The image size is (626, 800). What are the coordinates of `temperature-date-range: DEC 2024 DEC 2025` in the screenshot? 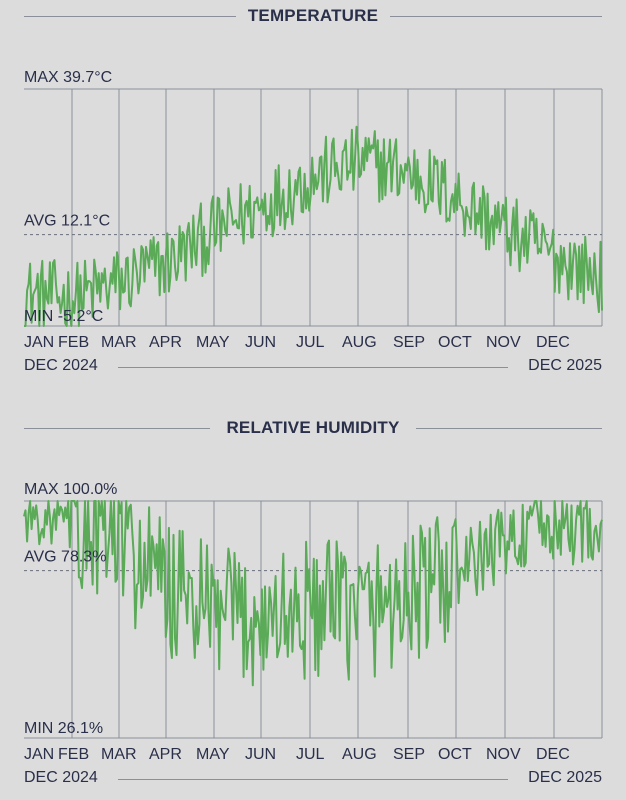 It's located at (313, 367).